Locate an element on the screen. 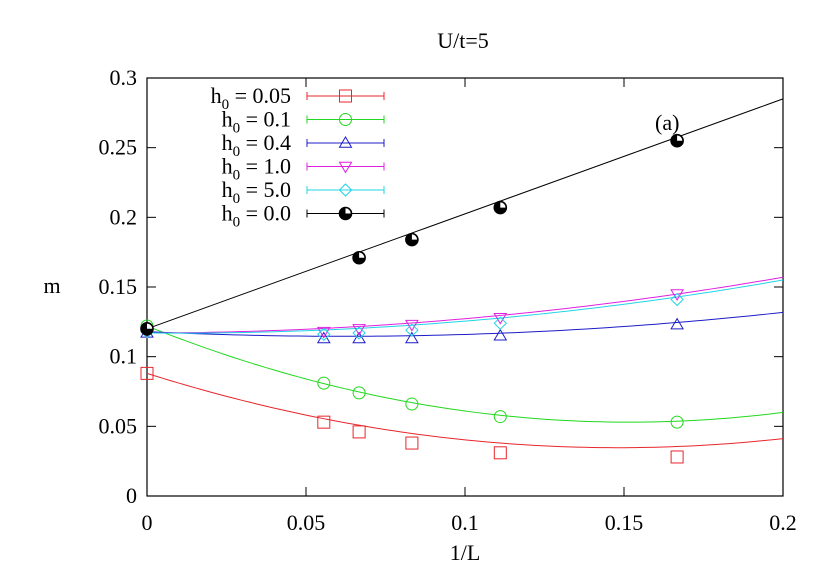 This screenshot has height=580, width=830. y-tick-label-1: 0.05 is located at coordinates (118, 425).